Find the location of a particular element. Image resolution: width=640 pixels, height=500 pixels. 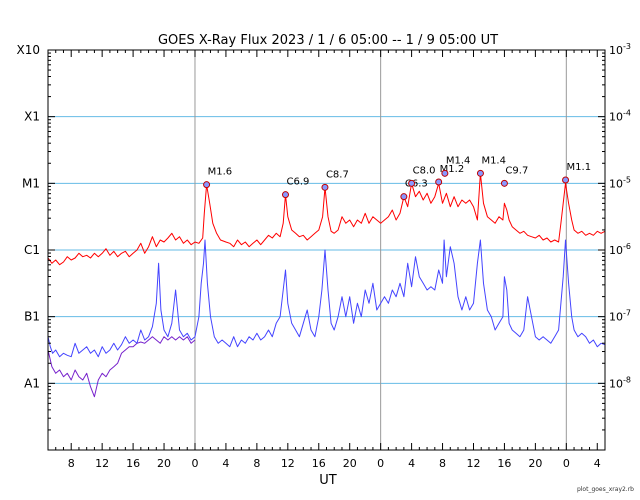

y-right-label: 10-7 is located at coordinates (620, 316).